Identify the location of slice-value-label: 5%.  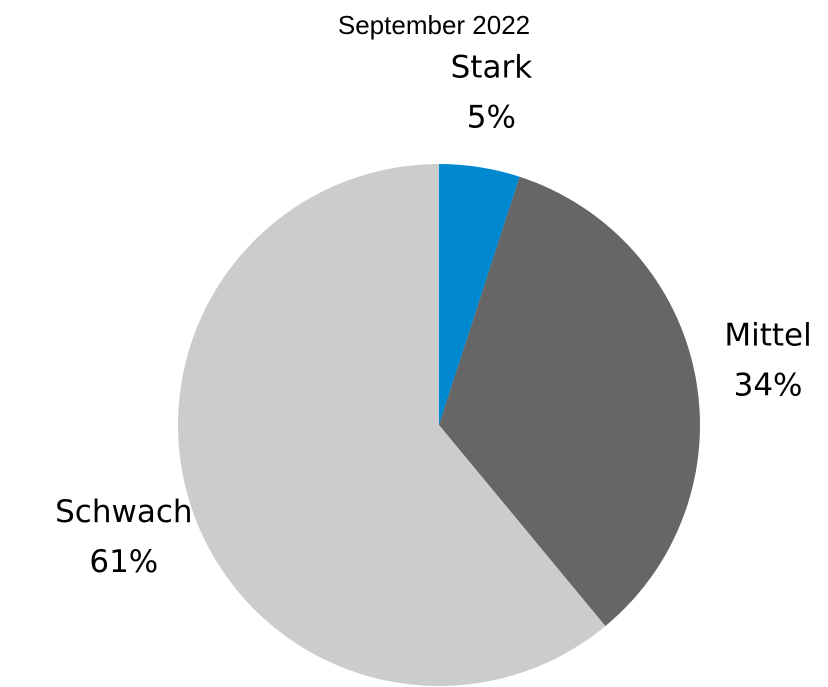
(491, 118).